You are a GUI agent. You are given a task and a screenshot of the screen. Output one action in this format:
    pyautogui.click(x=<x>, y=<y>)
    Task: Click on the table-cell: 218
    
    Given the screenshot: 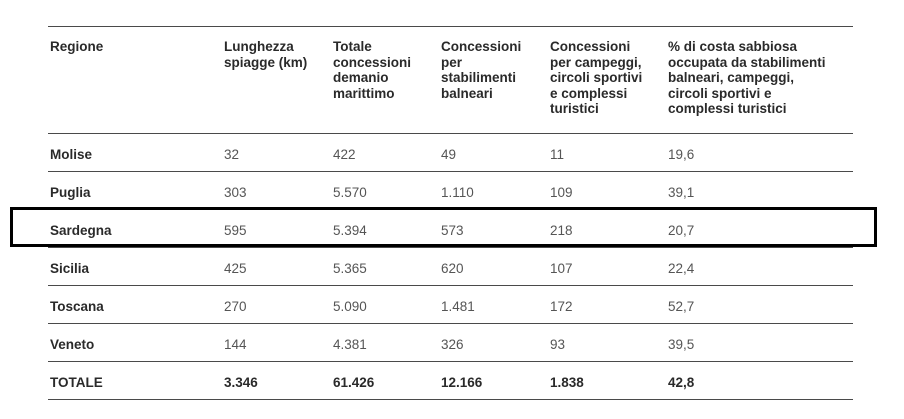 What is the action you would take?
    pyautogui.click(x=561, y=230)
    